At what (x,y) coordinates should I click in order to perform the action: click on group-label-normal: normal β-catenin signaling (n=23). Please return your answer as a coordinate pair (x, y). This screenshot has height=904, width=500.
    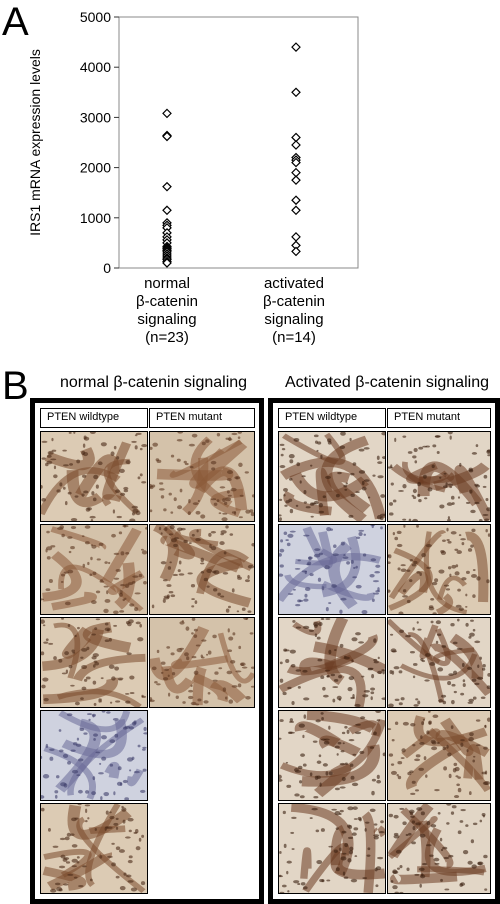
    Looking at the image, I should click on (167, 311).